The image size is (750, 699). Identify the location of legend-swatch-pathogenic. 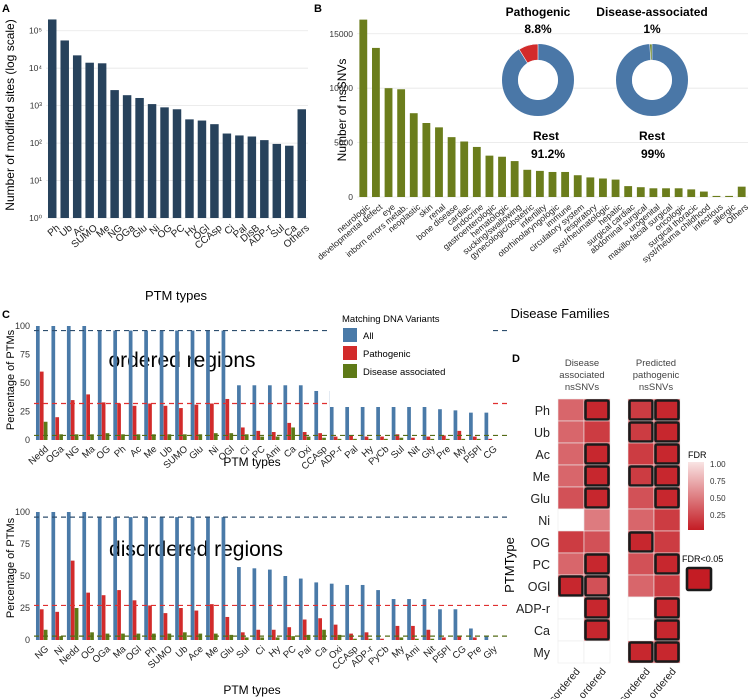
(350, 353).